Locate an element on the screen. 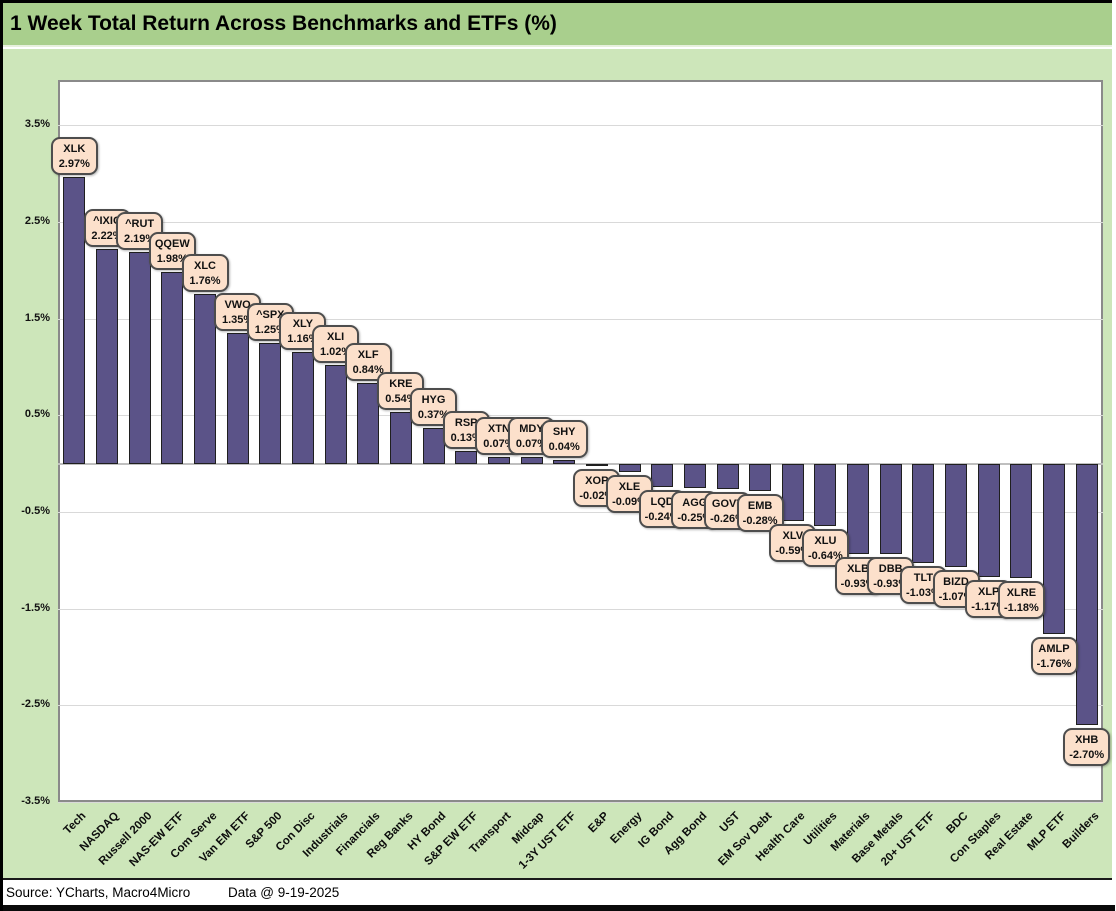 The height and width of the screenshot is (911, 1116). bar-GOVT is located at coordinates (727, 476).